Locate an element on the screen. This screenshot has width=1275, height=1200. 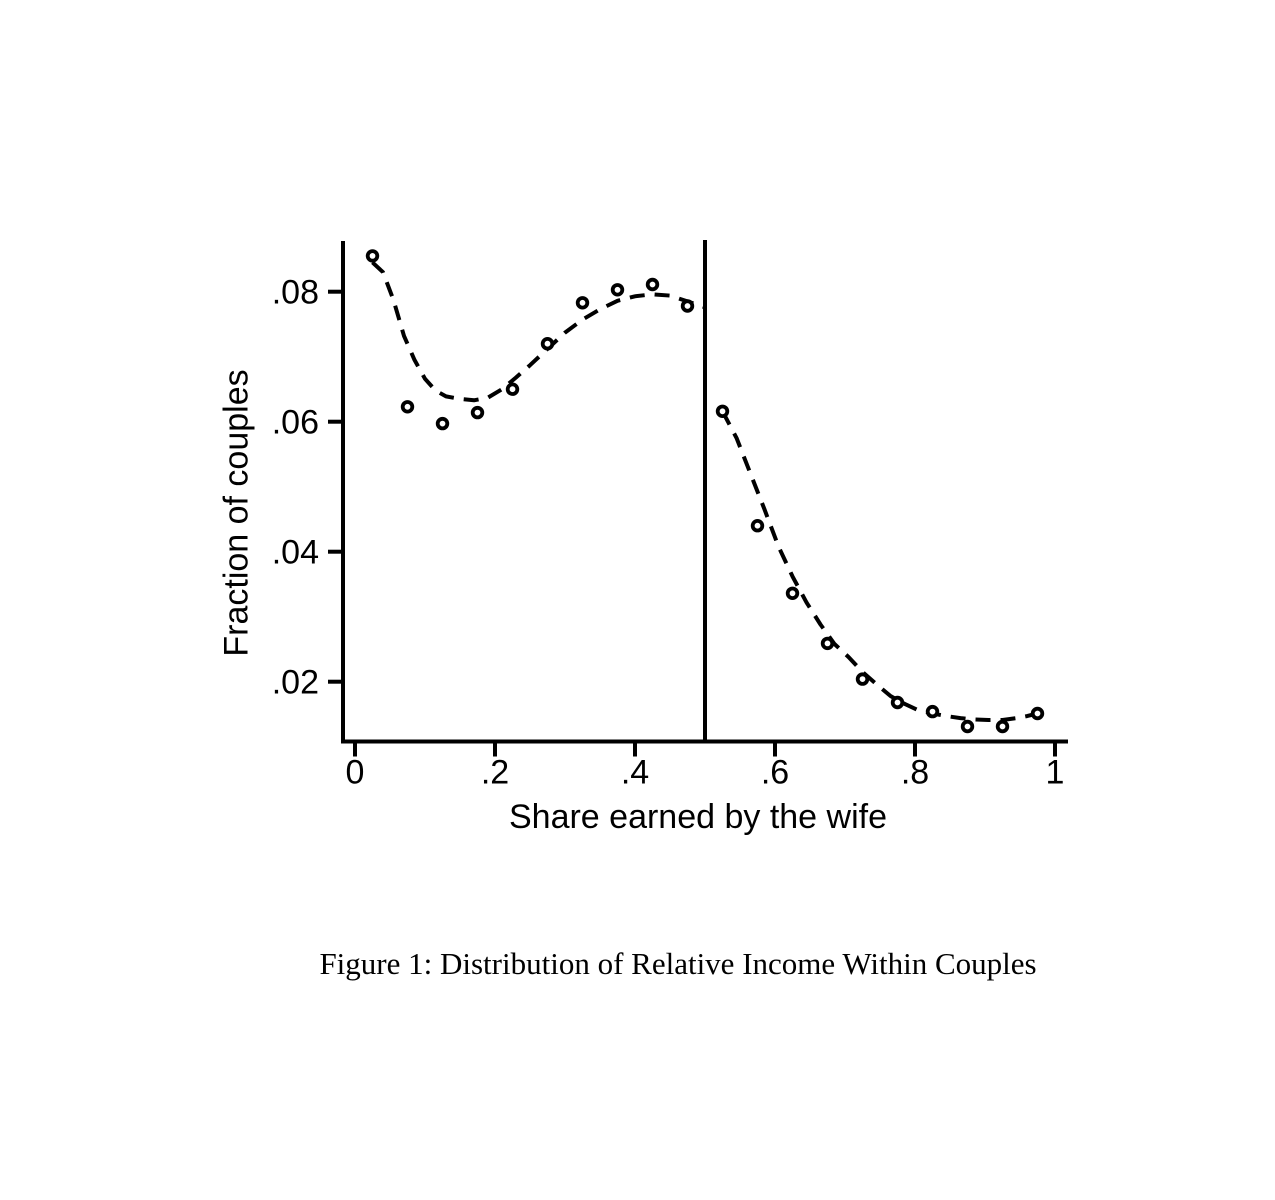
x-tick-label: .4 is located at coordinates (635, 773).